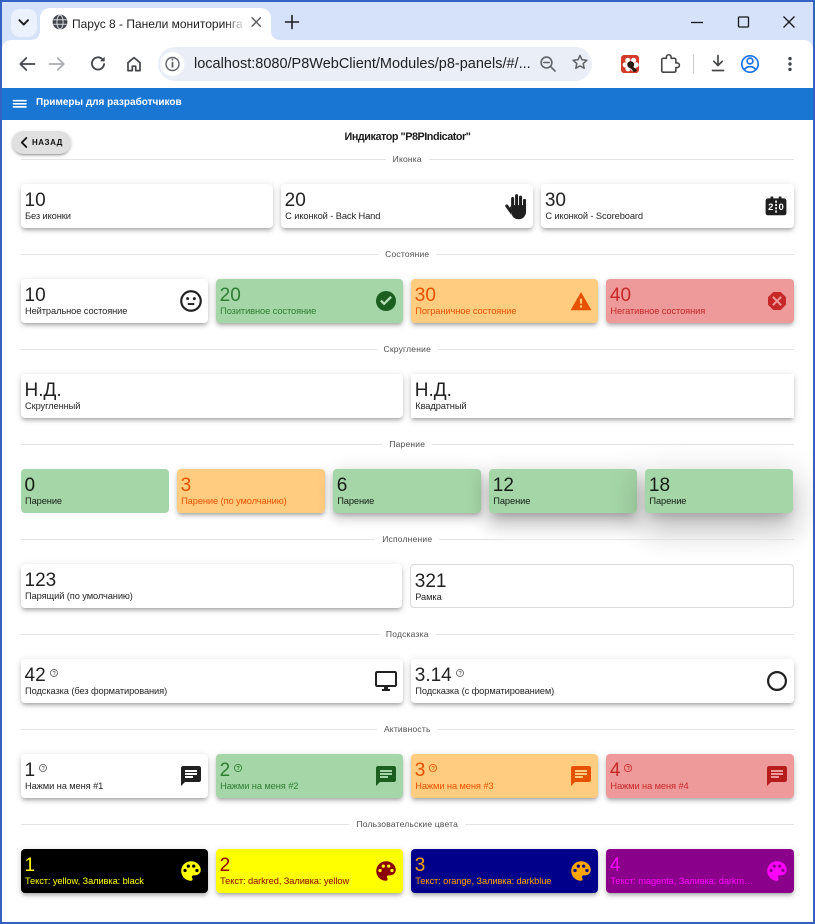 This screenshot has width=815, height=924. What do you see at coordinates (770, 207) in the screenshot?
I see `svg-text: 2` at bounding box center [770, 207].